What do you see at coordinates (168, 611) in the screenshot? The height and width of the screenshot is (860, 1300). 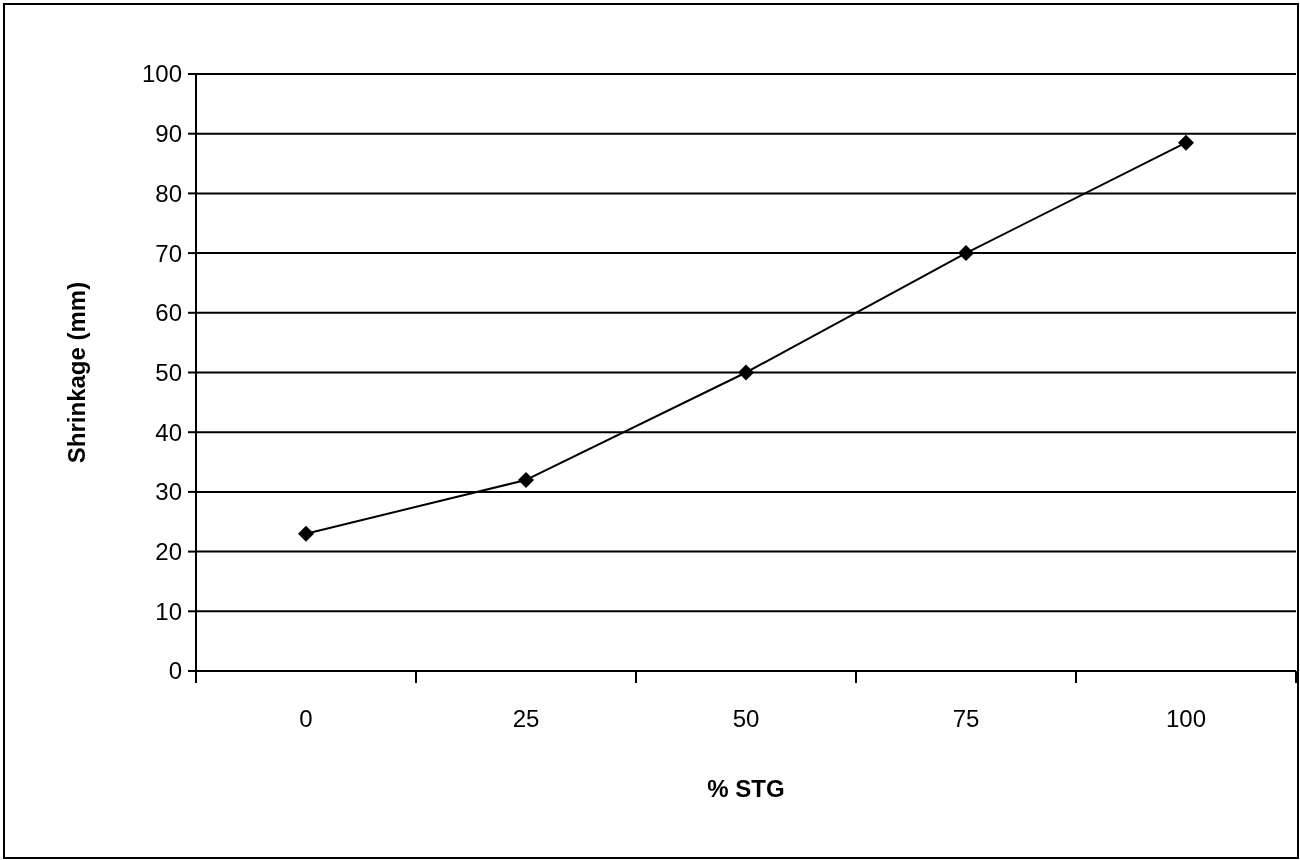 I see `y-tick-label: 10` at bounding box center [168, 611].